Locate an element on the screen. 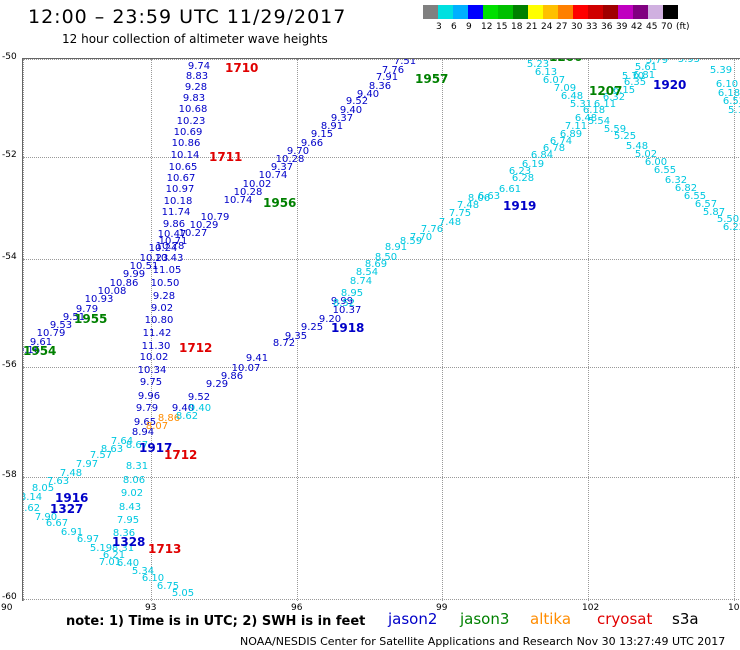 This screenshot has height=650, width=740. latitude-label: -52 is located at coordinates (9, 155).